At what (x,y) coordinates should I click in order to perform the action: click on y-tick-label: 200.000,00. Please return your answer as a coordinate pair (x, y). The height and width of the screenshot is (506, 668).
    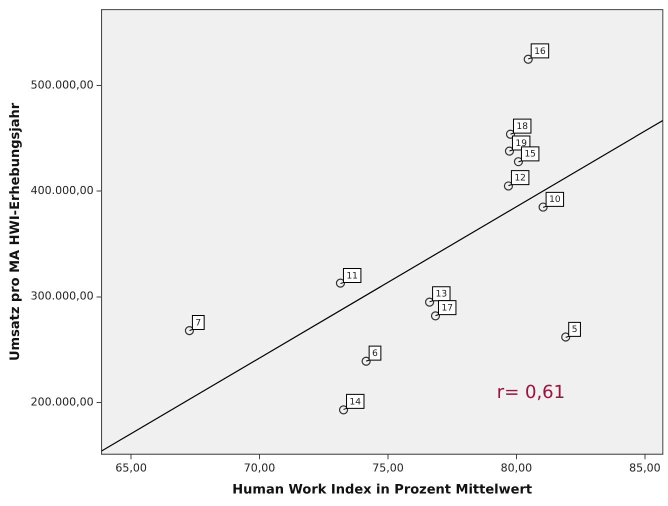
    Looking at the image, I should click on (62, 401).